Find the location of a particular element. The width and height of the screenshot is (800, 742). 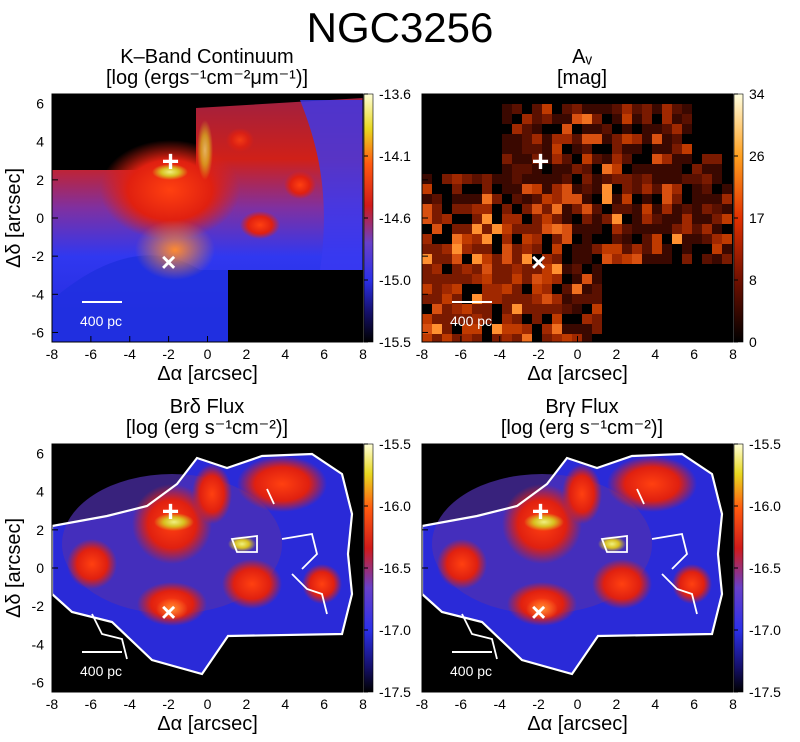

colorbar-tick-label: 0 is located at coordinates (753, 342).